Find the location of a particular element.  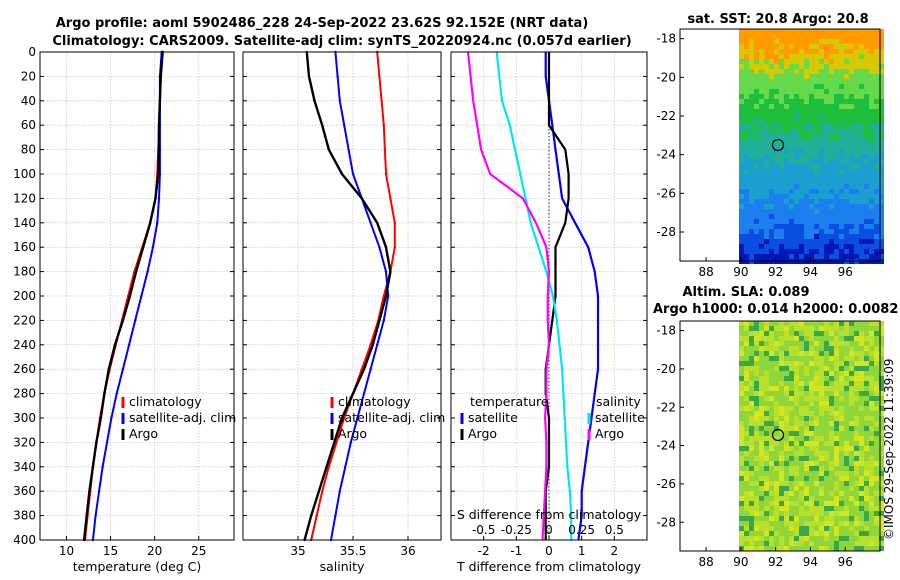

y-tick-label: 360 is located at coordinates (24, 491).